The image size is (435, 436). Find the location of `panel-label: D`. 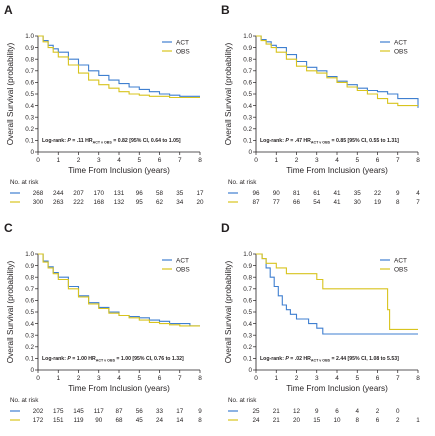

panel-label: D is located at coordinates (225, 228).